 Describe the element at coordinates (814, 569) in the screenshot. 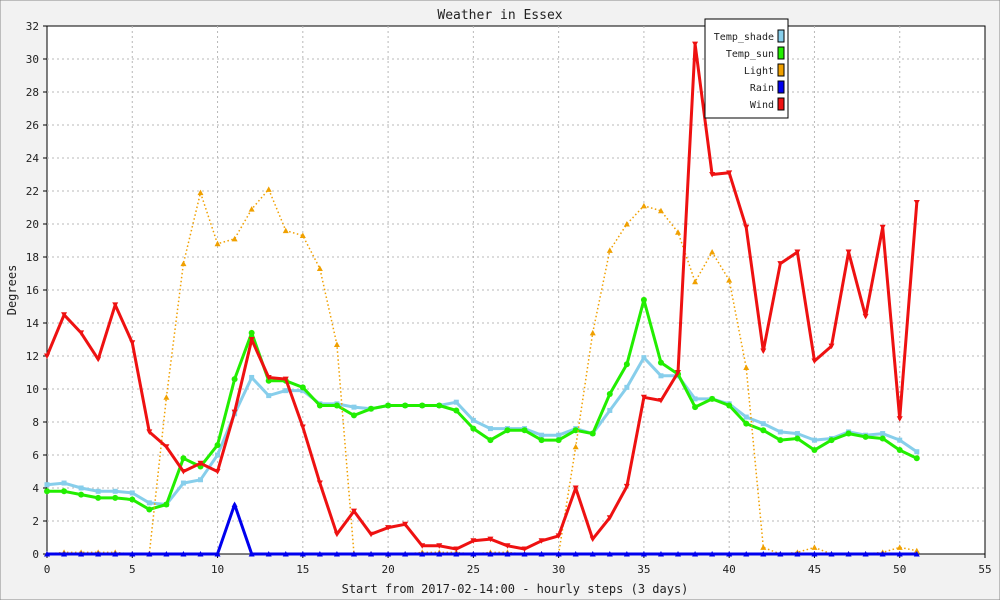

I see `x-tick-label: 45` at that location.